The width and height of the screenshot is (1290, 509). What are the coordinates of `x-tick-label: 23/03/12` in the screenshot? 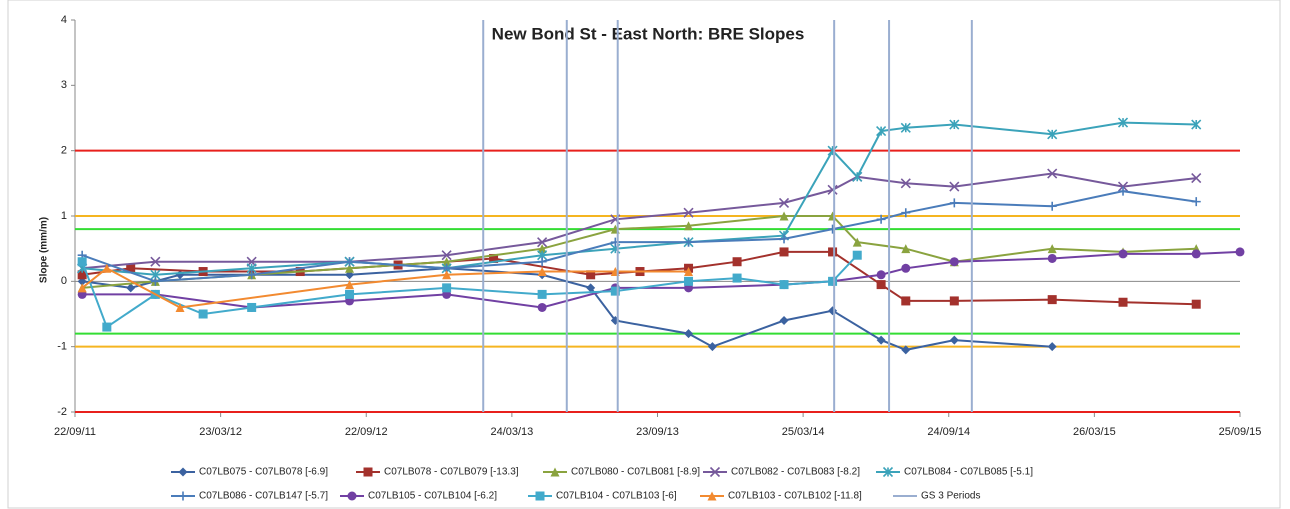 It's located at (220, 432).